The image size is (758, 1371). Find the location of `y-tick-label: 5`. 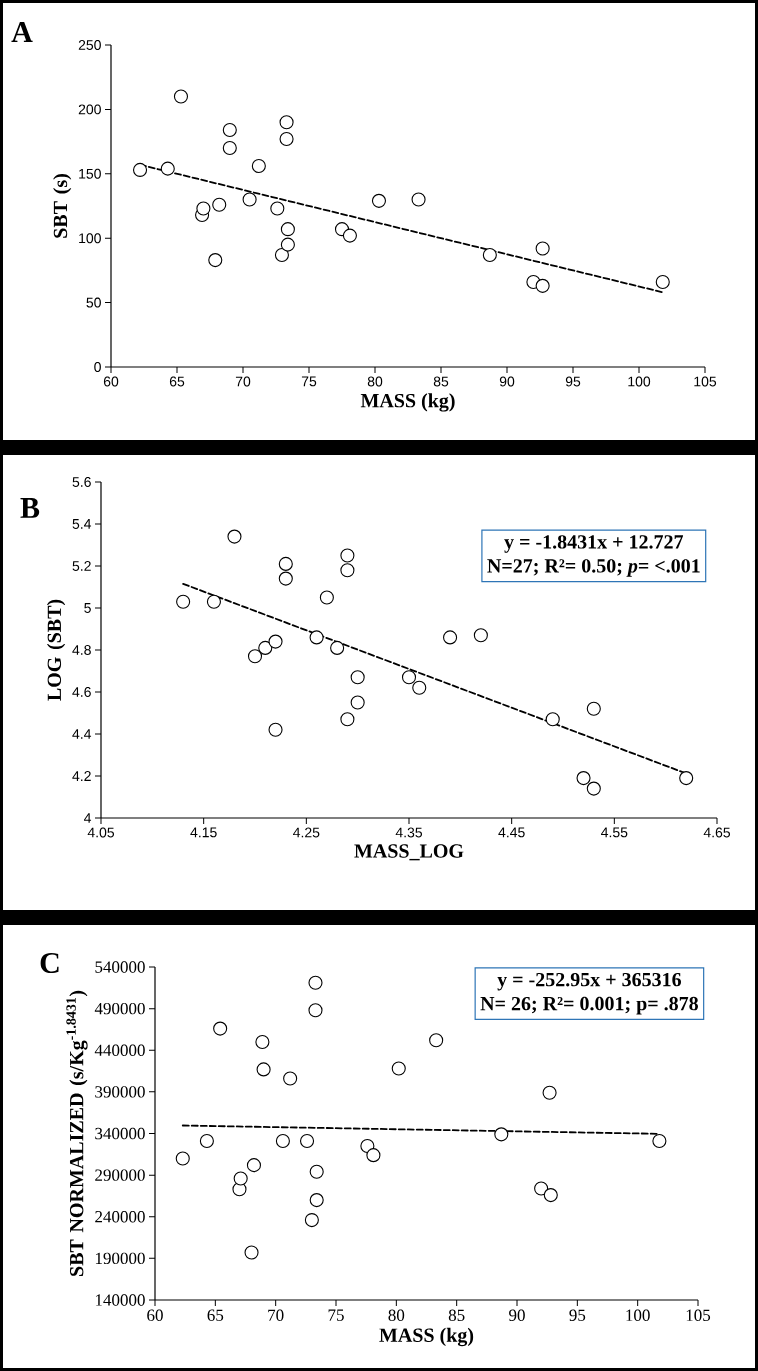

y-tick-label: 5 is located at coordinates (87, 608).